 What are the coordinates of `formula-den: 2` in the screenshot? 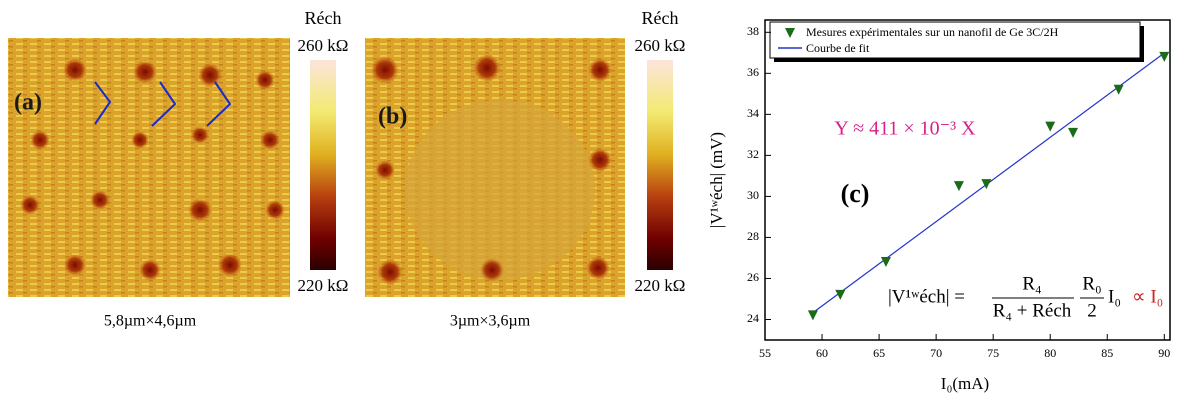 It's located at (1092, 310).